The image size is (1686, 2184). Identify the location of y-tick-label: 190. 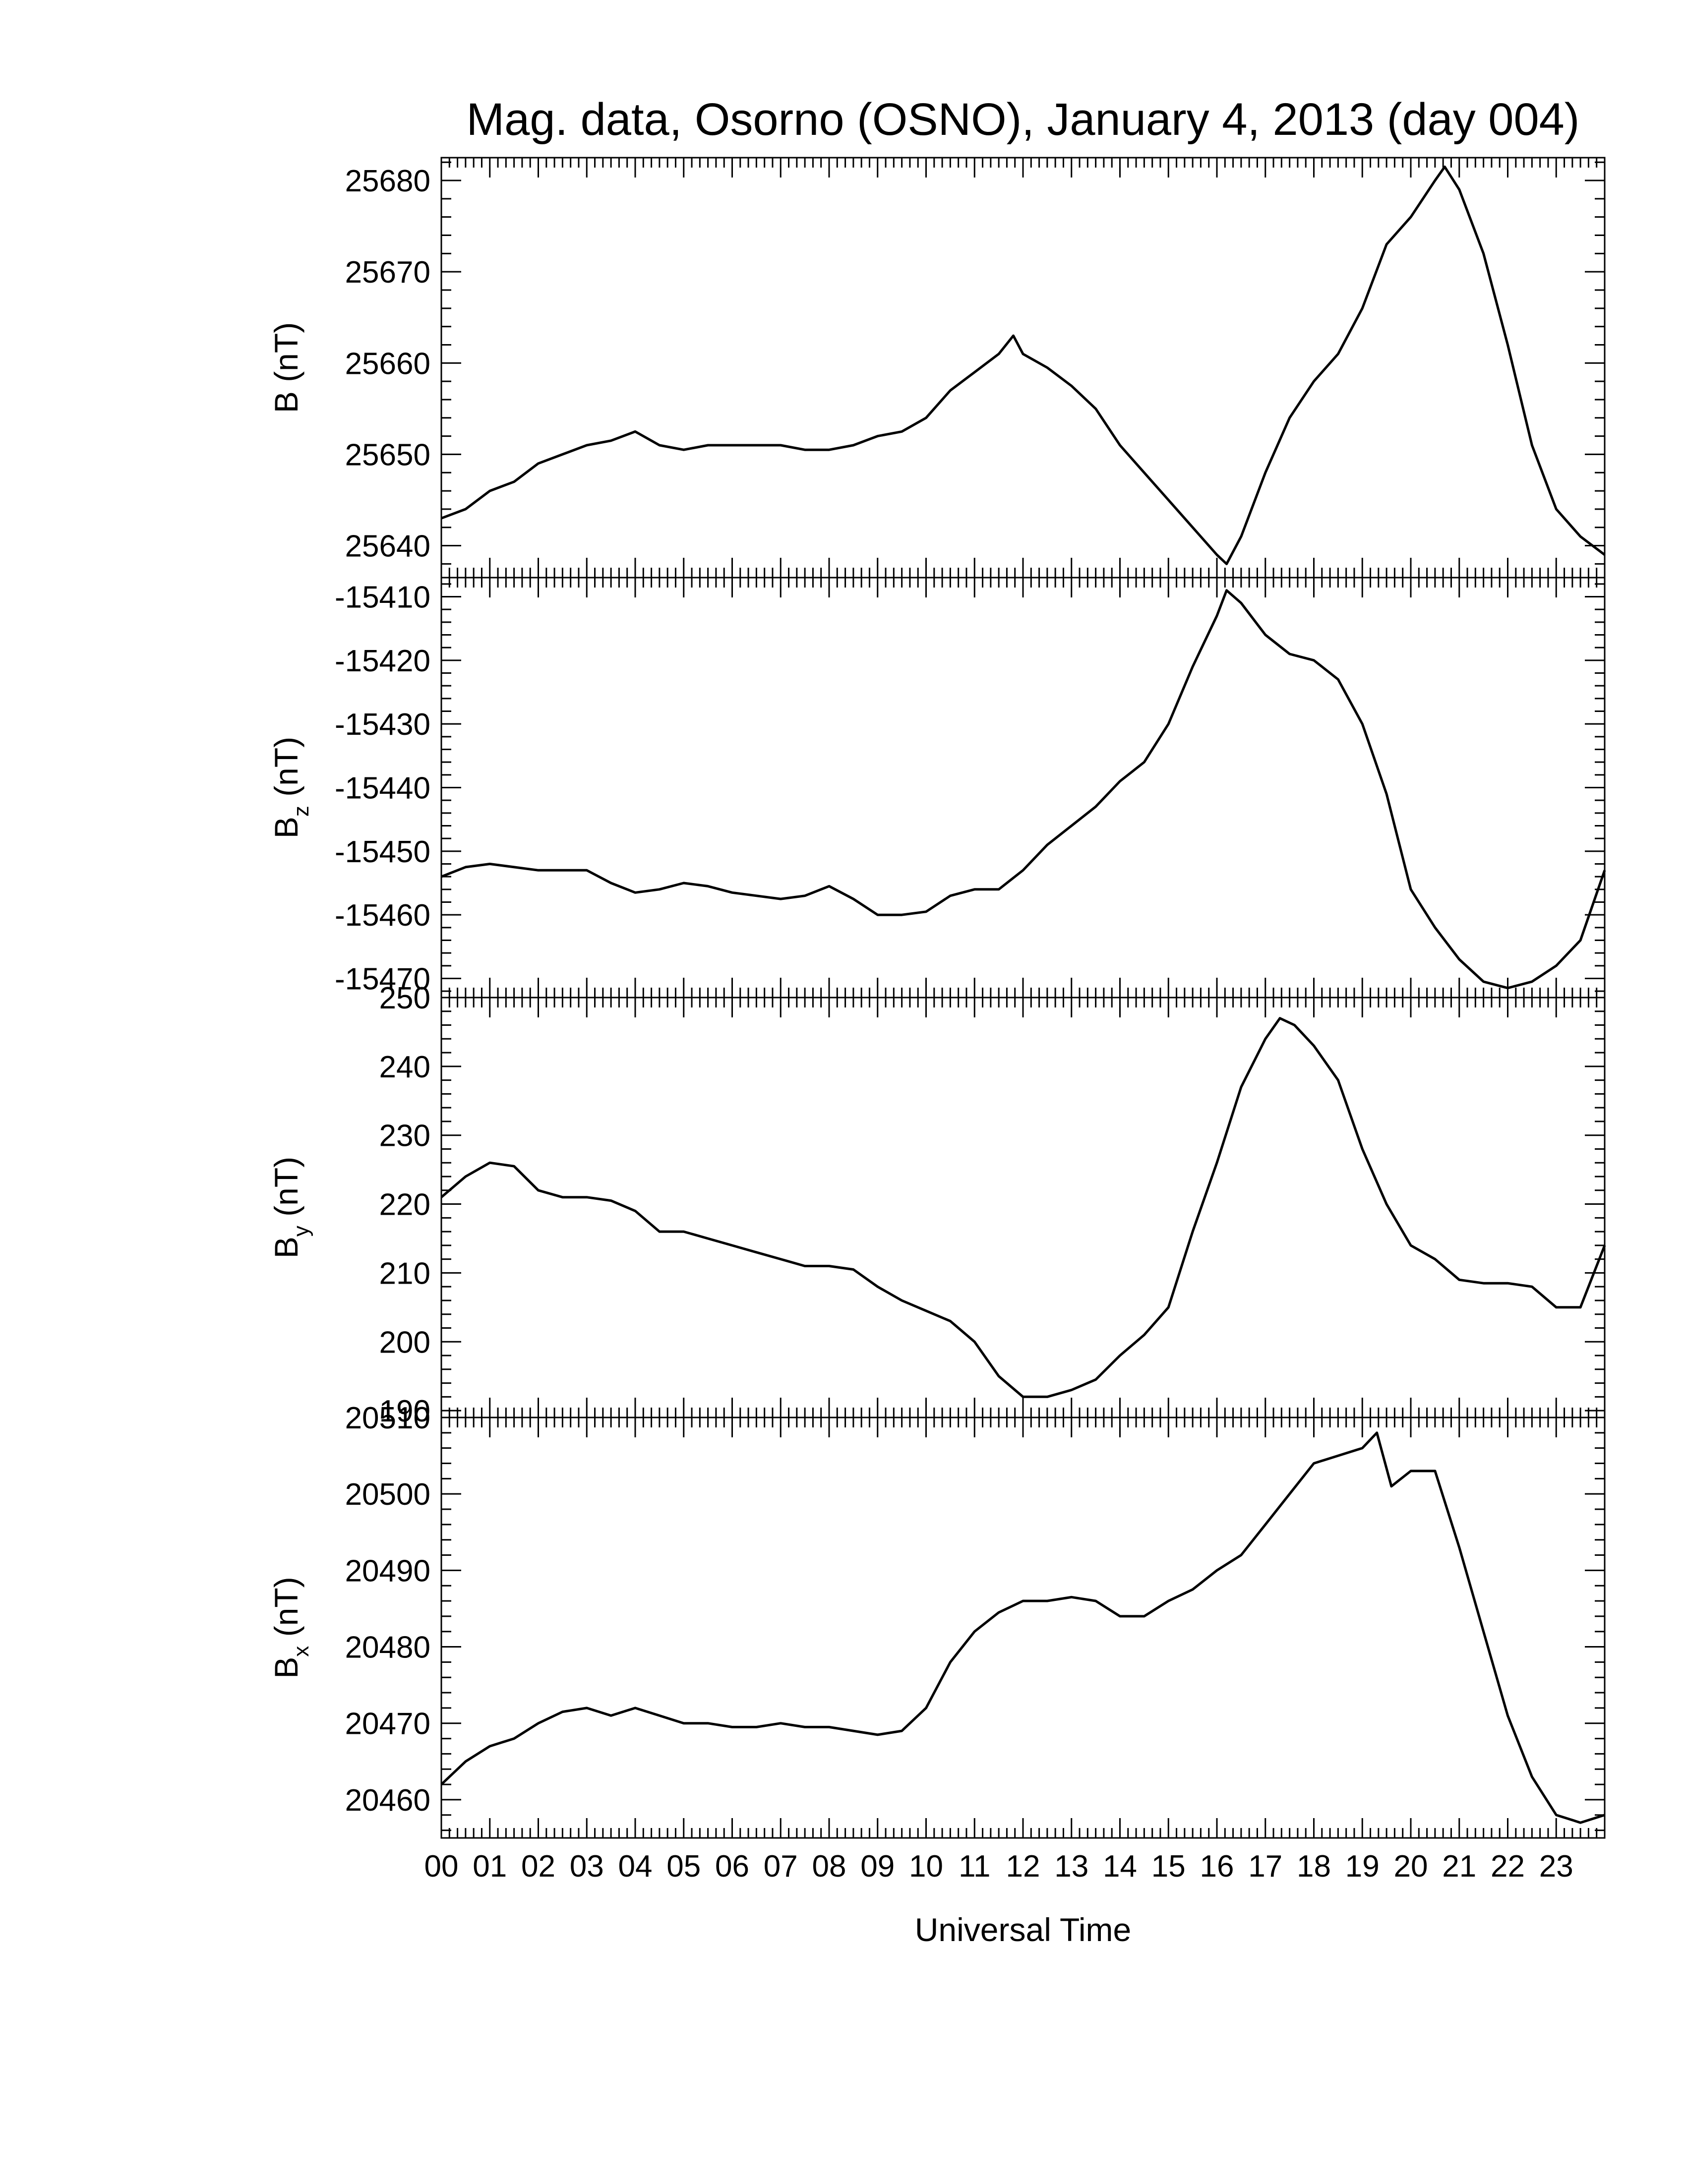
(405, 1411).